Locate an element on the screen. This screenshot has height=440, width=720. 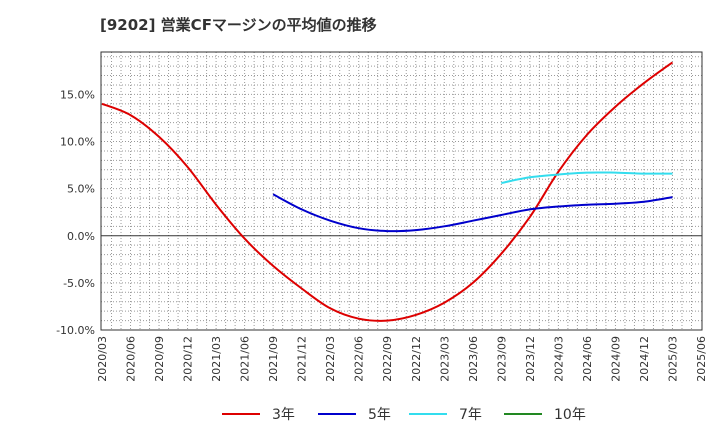
x-tick-label: 2023/06 is located at coordinates (473, 359).